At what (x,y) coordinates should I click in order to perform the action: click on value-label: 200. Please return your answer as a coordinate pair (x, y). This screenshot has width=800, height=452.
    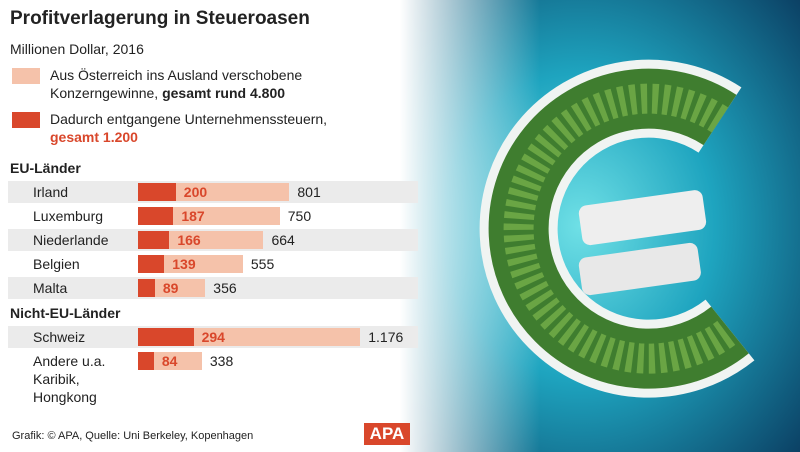
    Looking at the image, I should click on (195, 192).